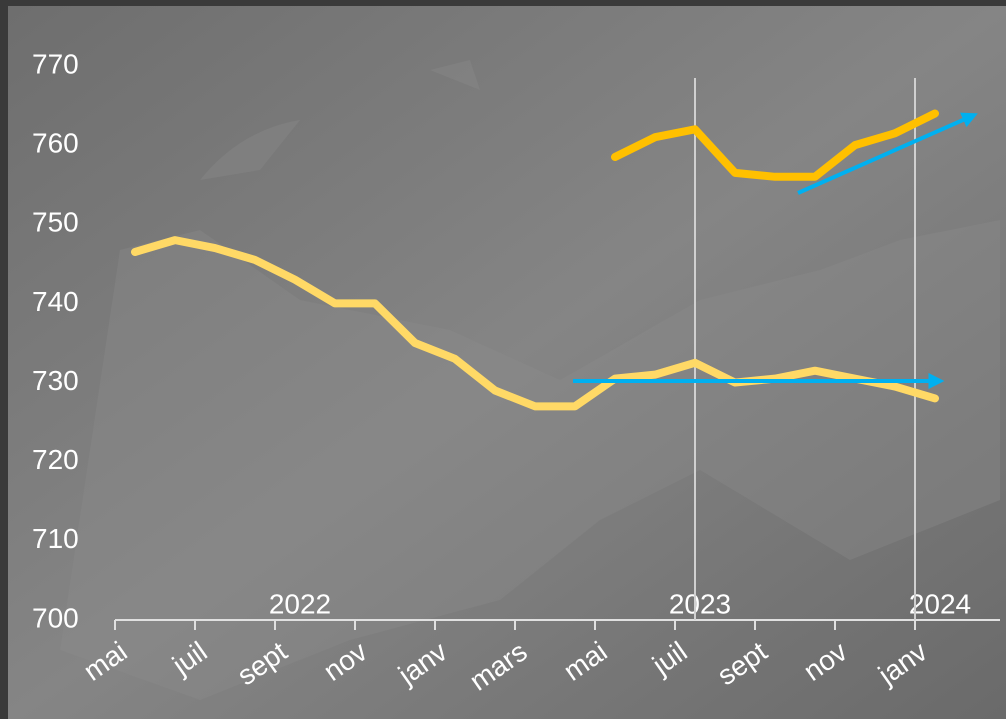 This screenshot has height=719, width=1006. I want to click on year-label: 2023, so click(700, 603).